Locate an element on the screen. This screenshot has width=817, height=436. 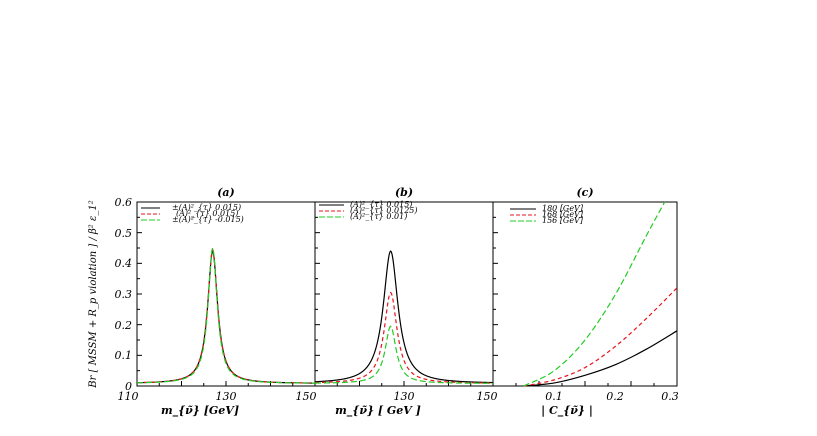
legend-entry: 156 [GeV] is located at coordinates (563, 220).